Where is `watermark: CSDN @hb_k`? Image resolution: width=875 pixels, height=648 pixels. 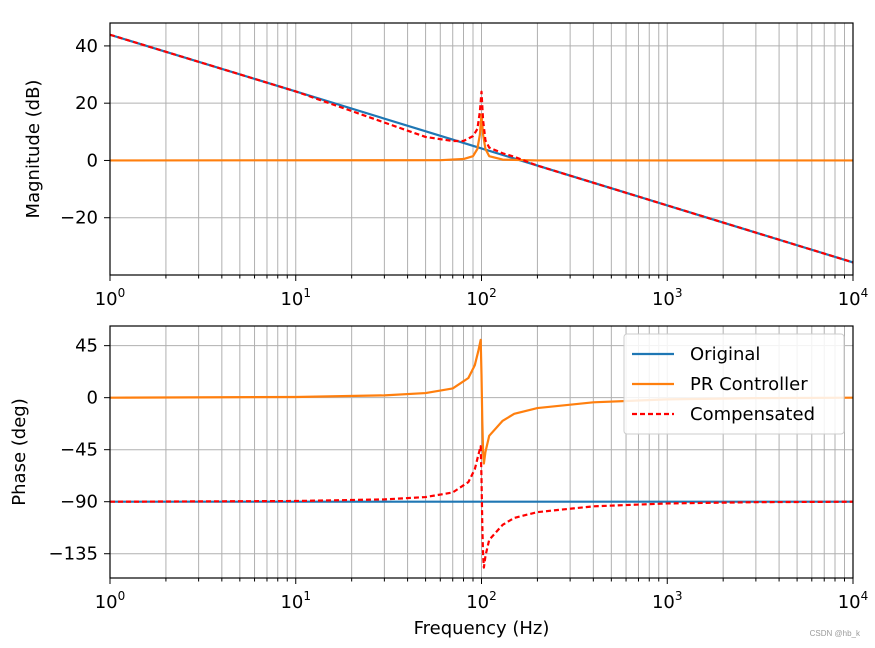
watermark: CSDN @hb_k is located at coordinates (835, 633).